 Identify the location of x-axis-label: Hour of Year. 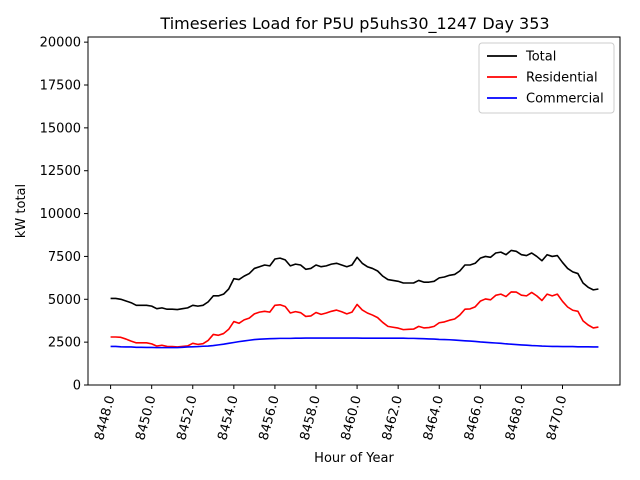
(354, 458).